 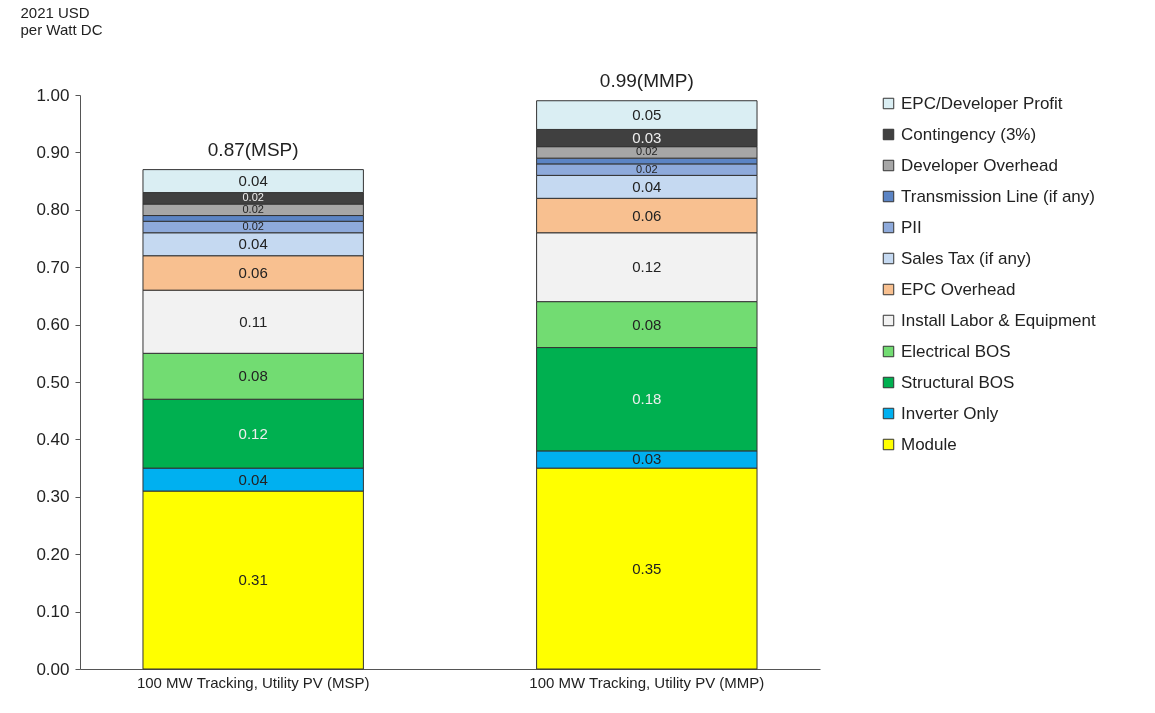 What do you see at coordinates (646, 80) in the screenshot?
I see `total-label: 0.99(MMP)` at bounding box center [646, 80].